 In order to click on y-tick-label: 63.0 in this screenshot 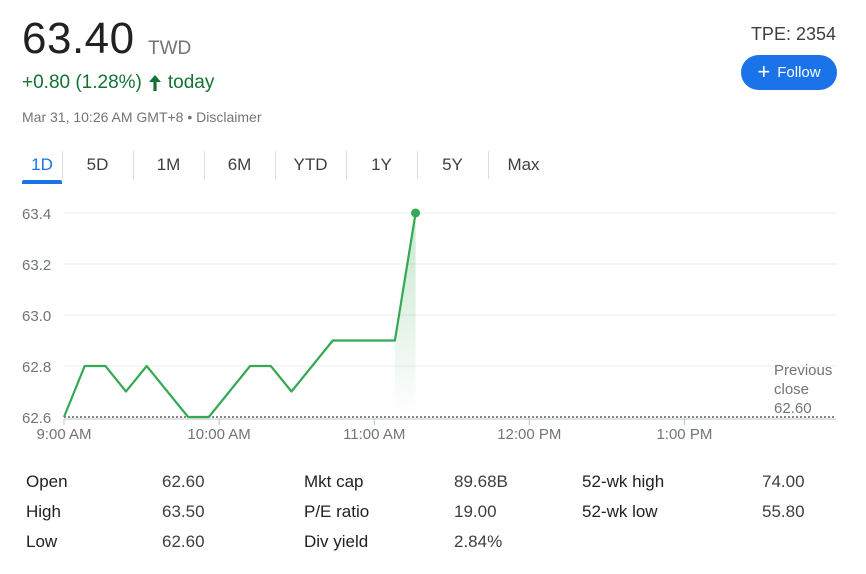, I will do `click(36, 316)`.